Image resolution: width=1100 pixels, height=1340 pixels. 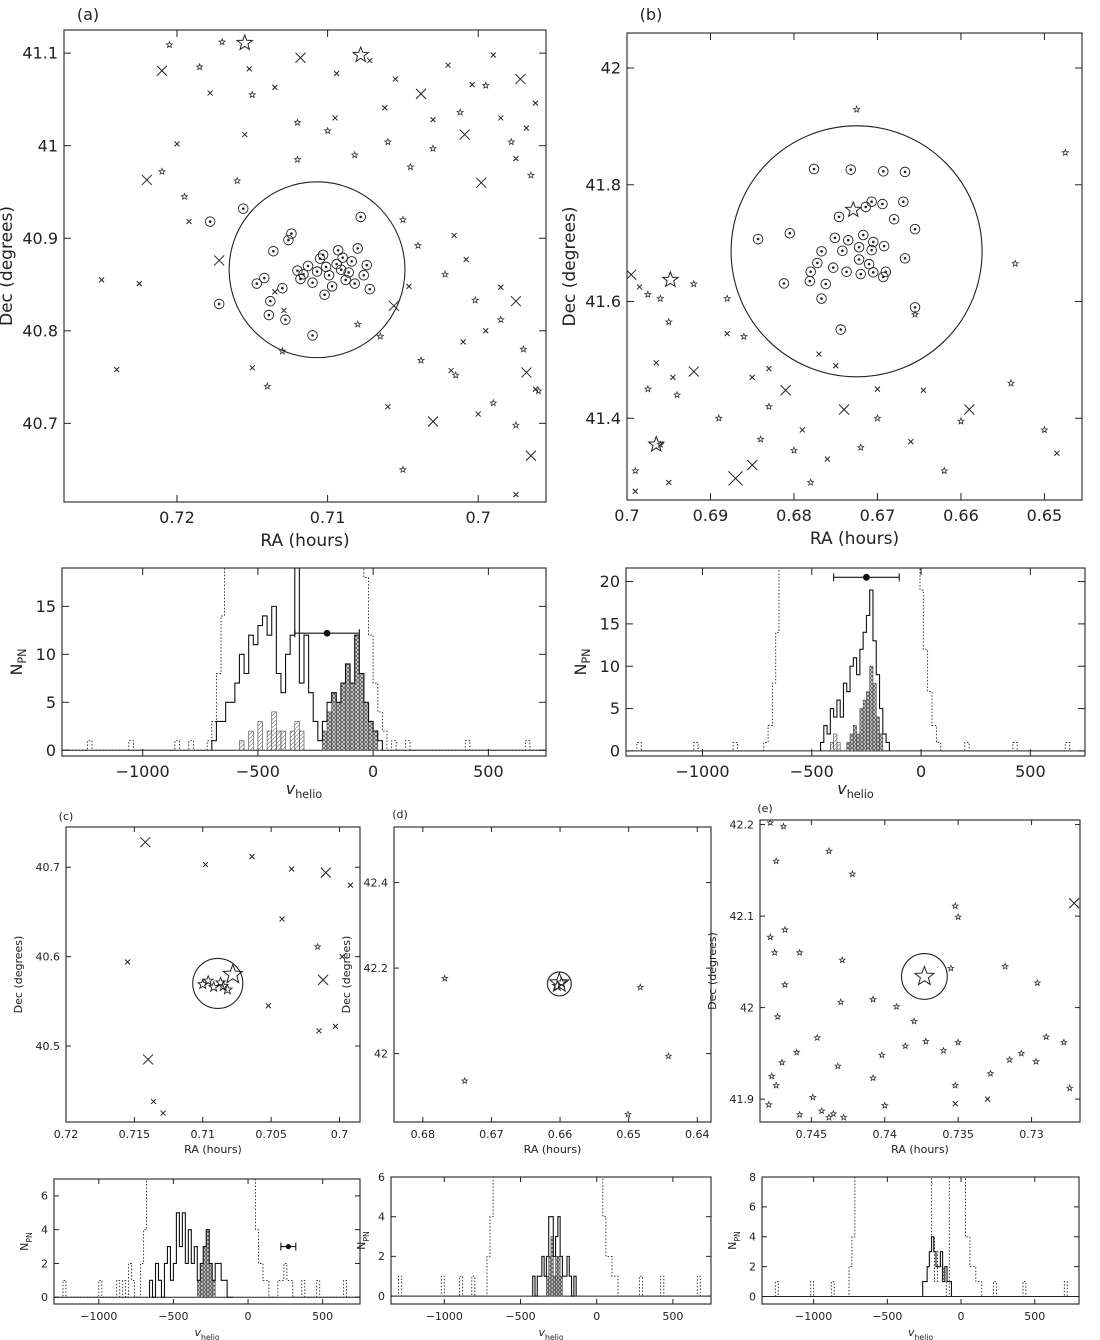 What do you see at coordinates (603, 418) in the screenshot?
I see `y-tick-label: 41.4` at bounding box center [603, 418].